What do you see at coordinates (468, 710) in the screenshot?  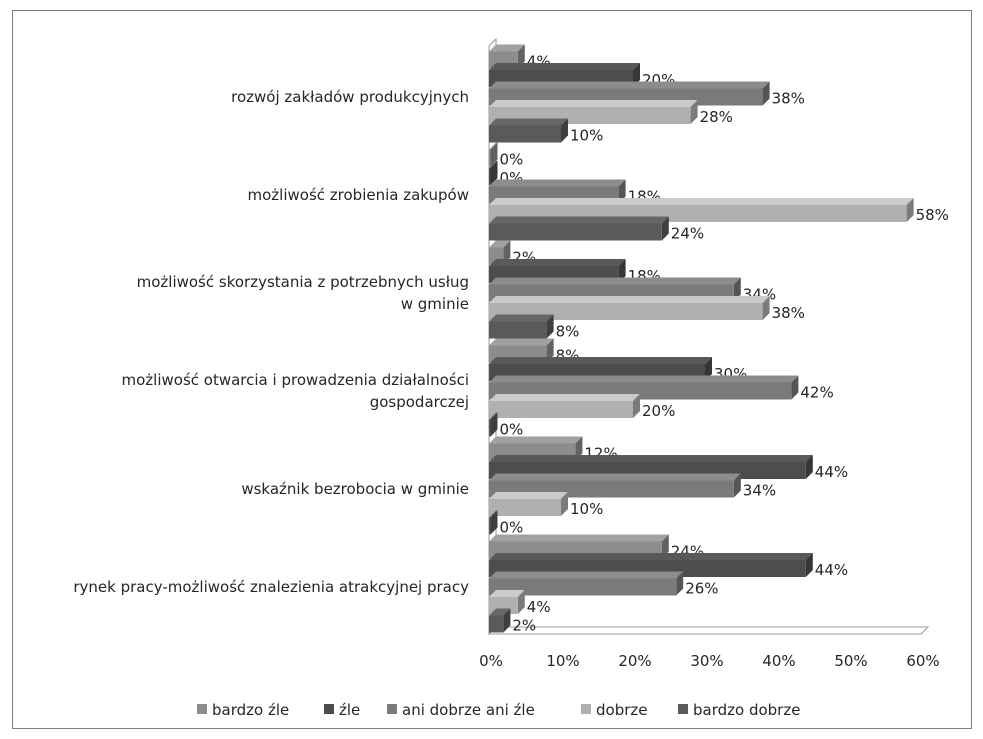 I see `legend-label: ani dobrze ani źle` at bounding box center [468, 710].